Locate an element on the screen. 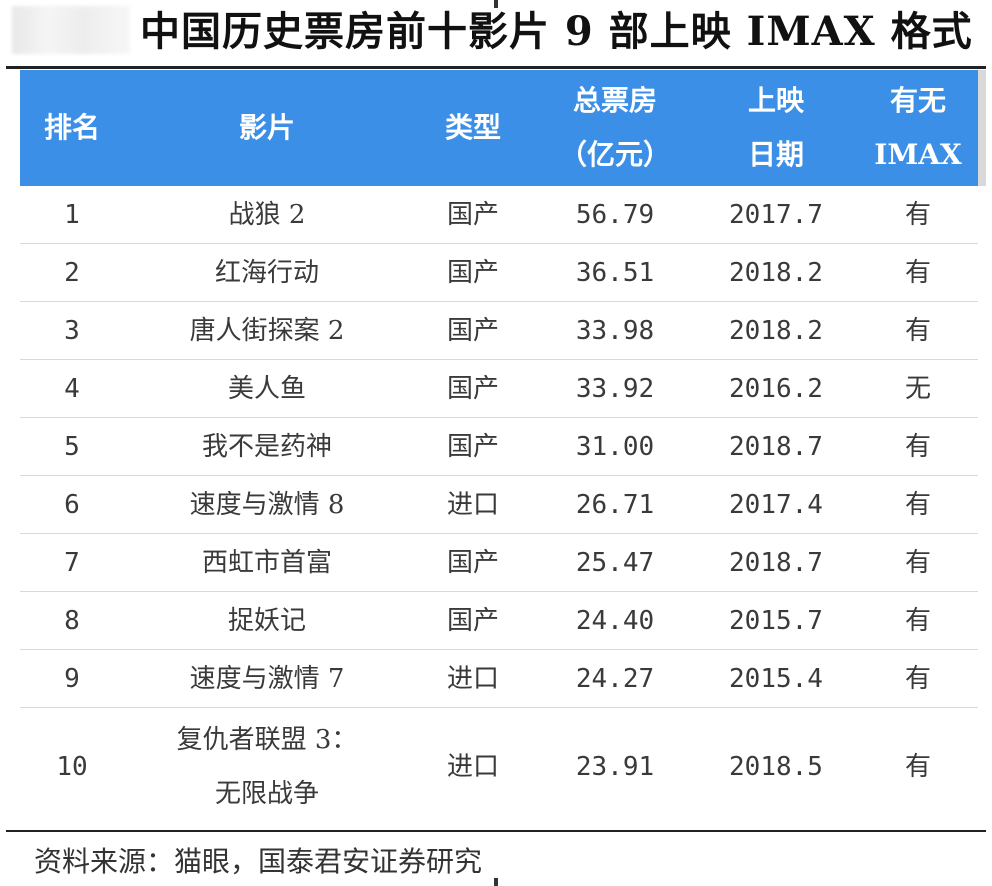 This screenshot has height=886, width=992. top-tick-mark is located at coordinates (496, 4).